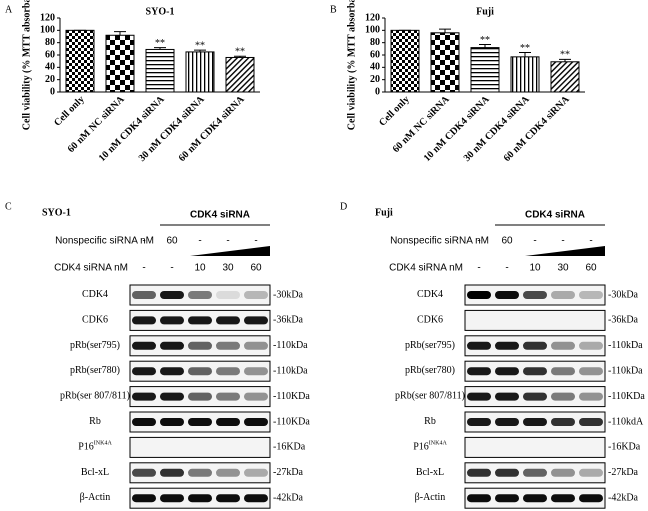 This screenshot has width=648, height=511. I want to click on blot-title: SYO-1, so click(56, 212).